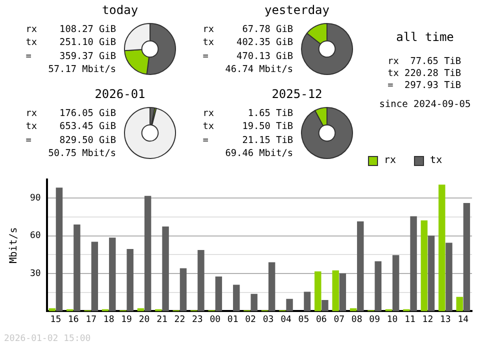  What do you see at coordinates (247, 140) in the screenshot?
I see `text: = 21.15 TiB` at bounding box center [247, 140].